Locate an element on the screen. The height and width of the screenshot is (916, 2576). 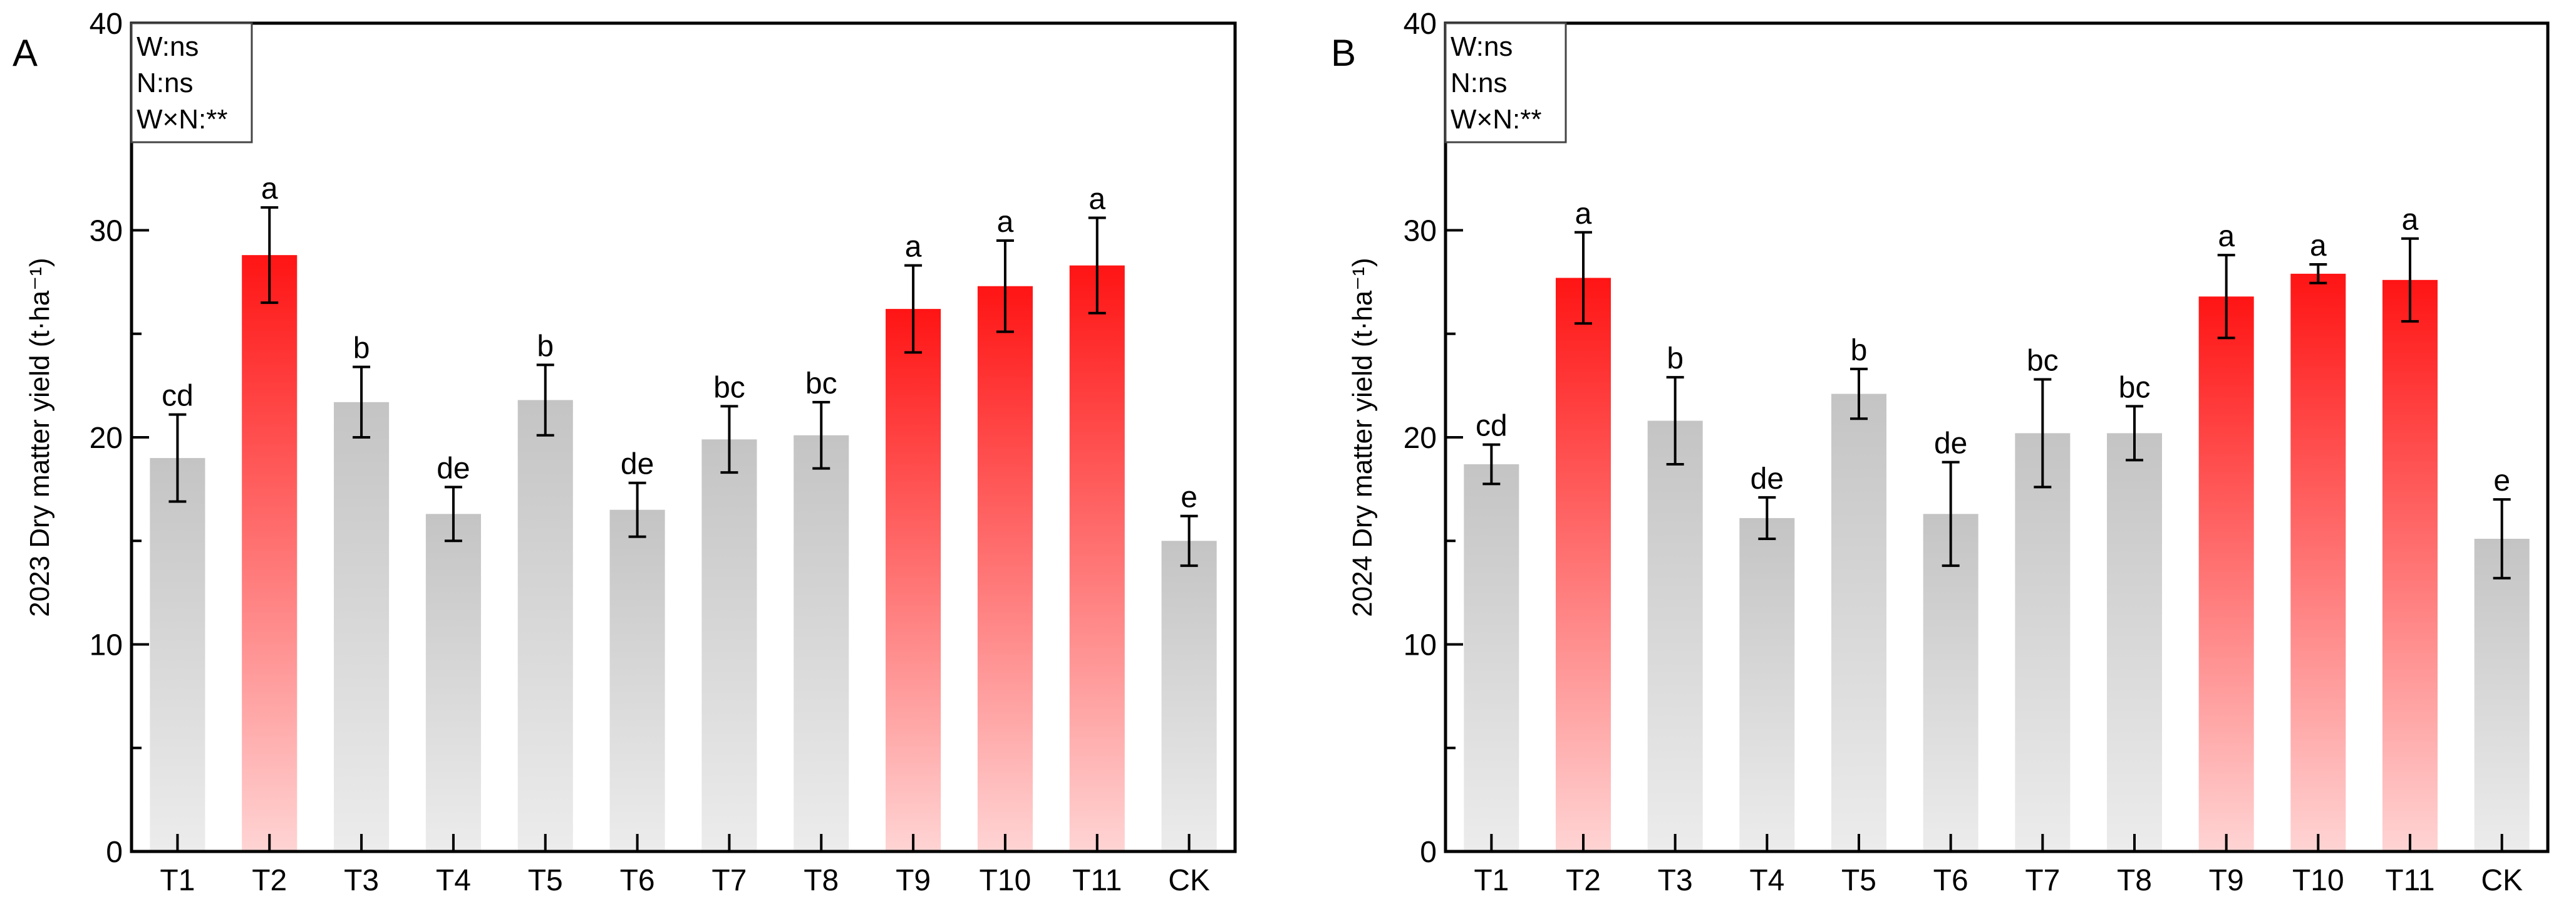
bar-t11 is located at coordinates (2410, 565).